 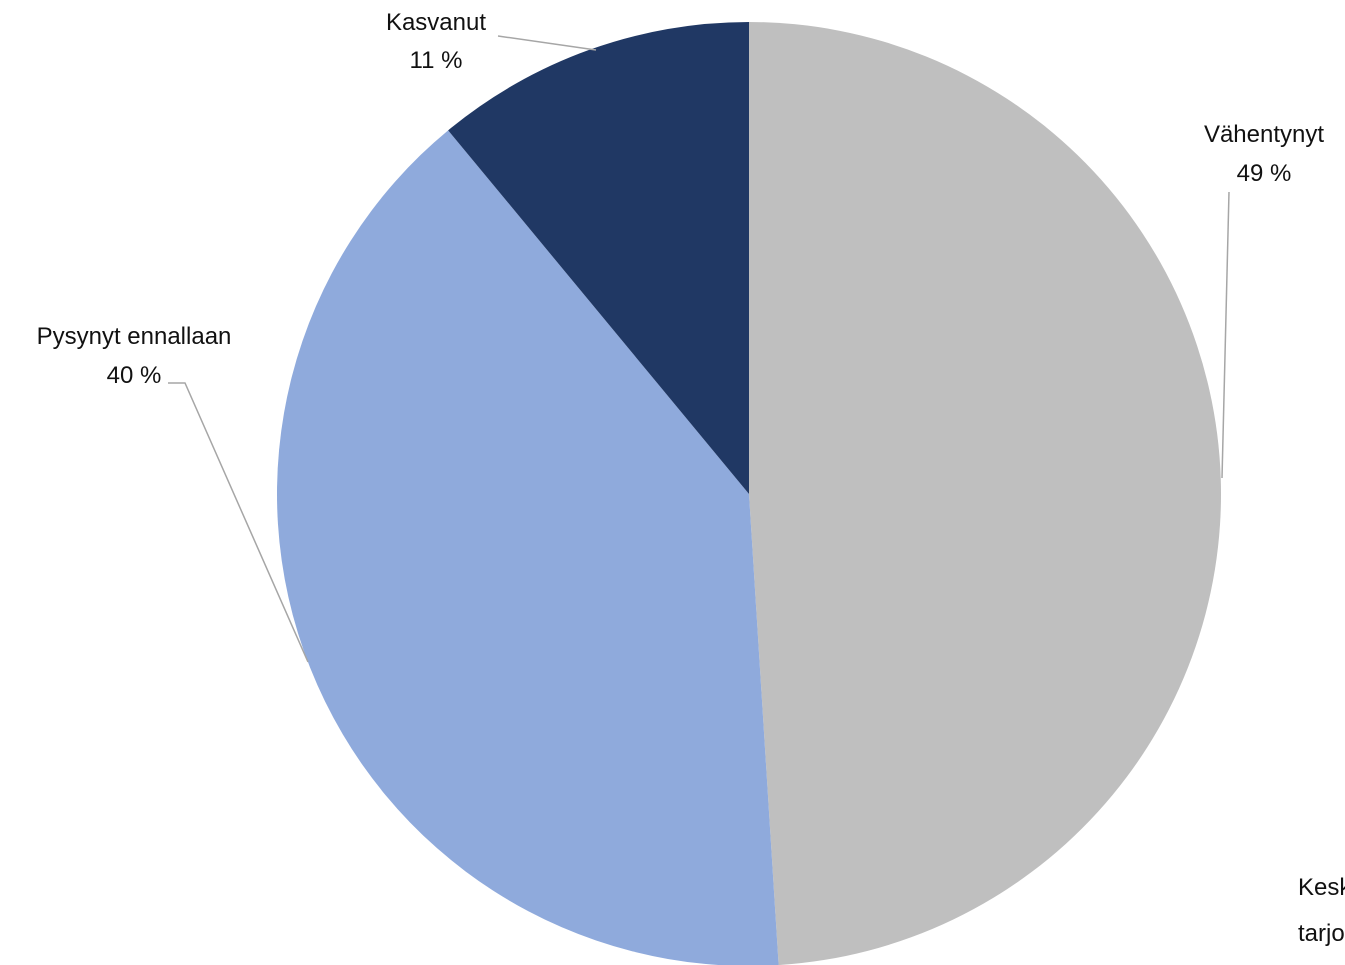 I want to click on leader-line-kasvanut, so click(x=547, y=43).